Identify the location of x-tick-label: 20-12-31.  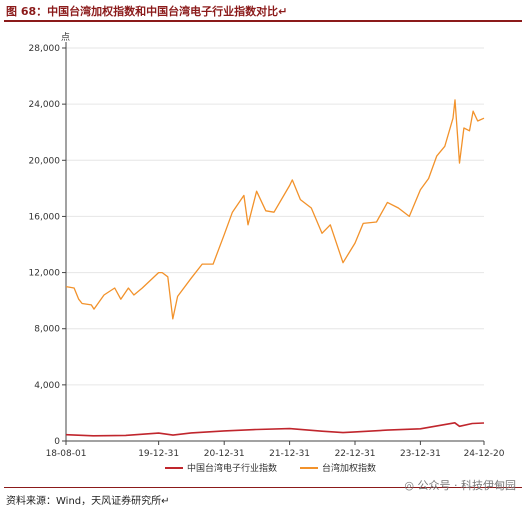
(224, 454).